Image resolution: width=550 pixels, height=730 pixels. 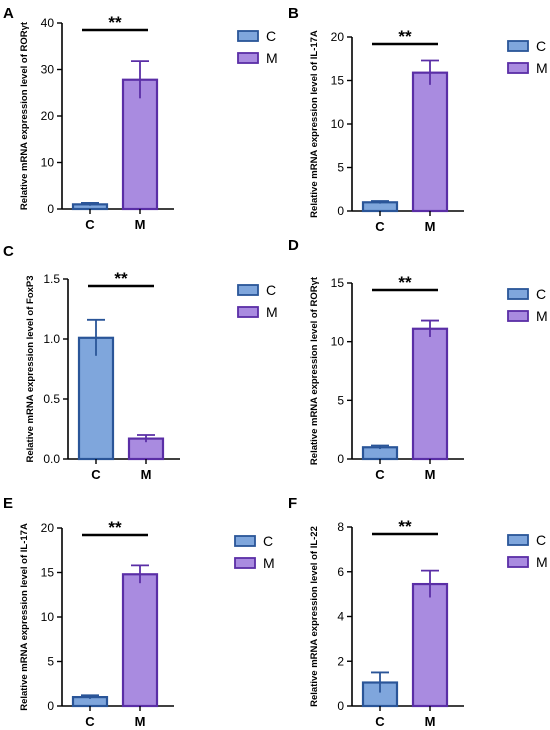 I want to click on panel-letter: F, so click(x=292, y=503).